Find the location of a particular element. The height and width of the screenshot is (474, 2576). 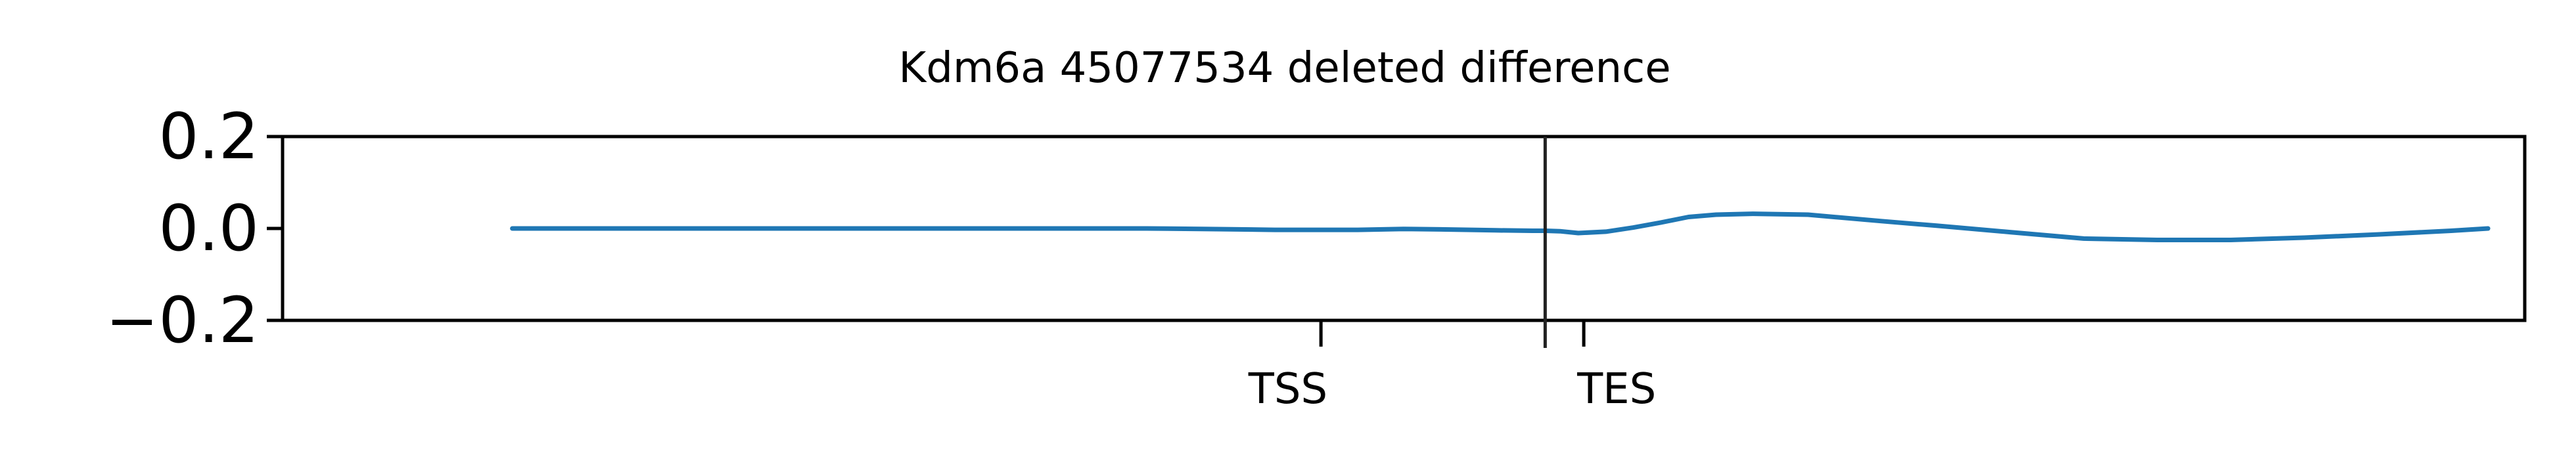

y-tick-label: 0.0 is located at coordinates (208, 228).